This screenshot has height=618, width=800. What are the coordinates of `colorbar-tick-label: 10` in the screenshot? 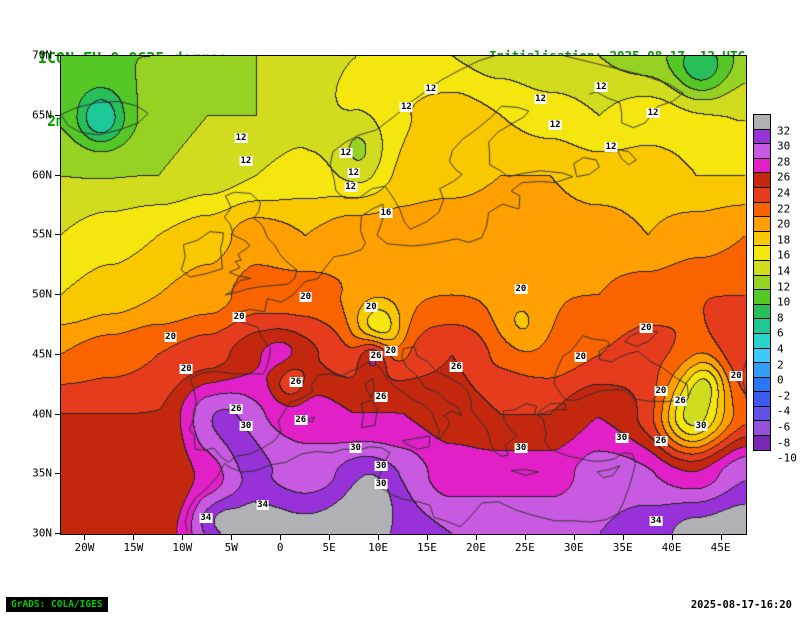 It's located at (784, 302).